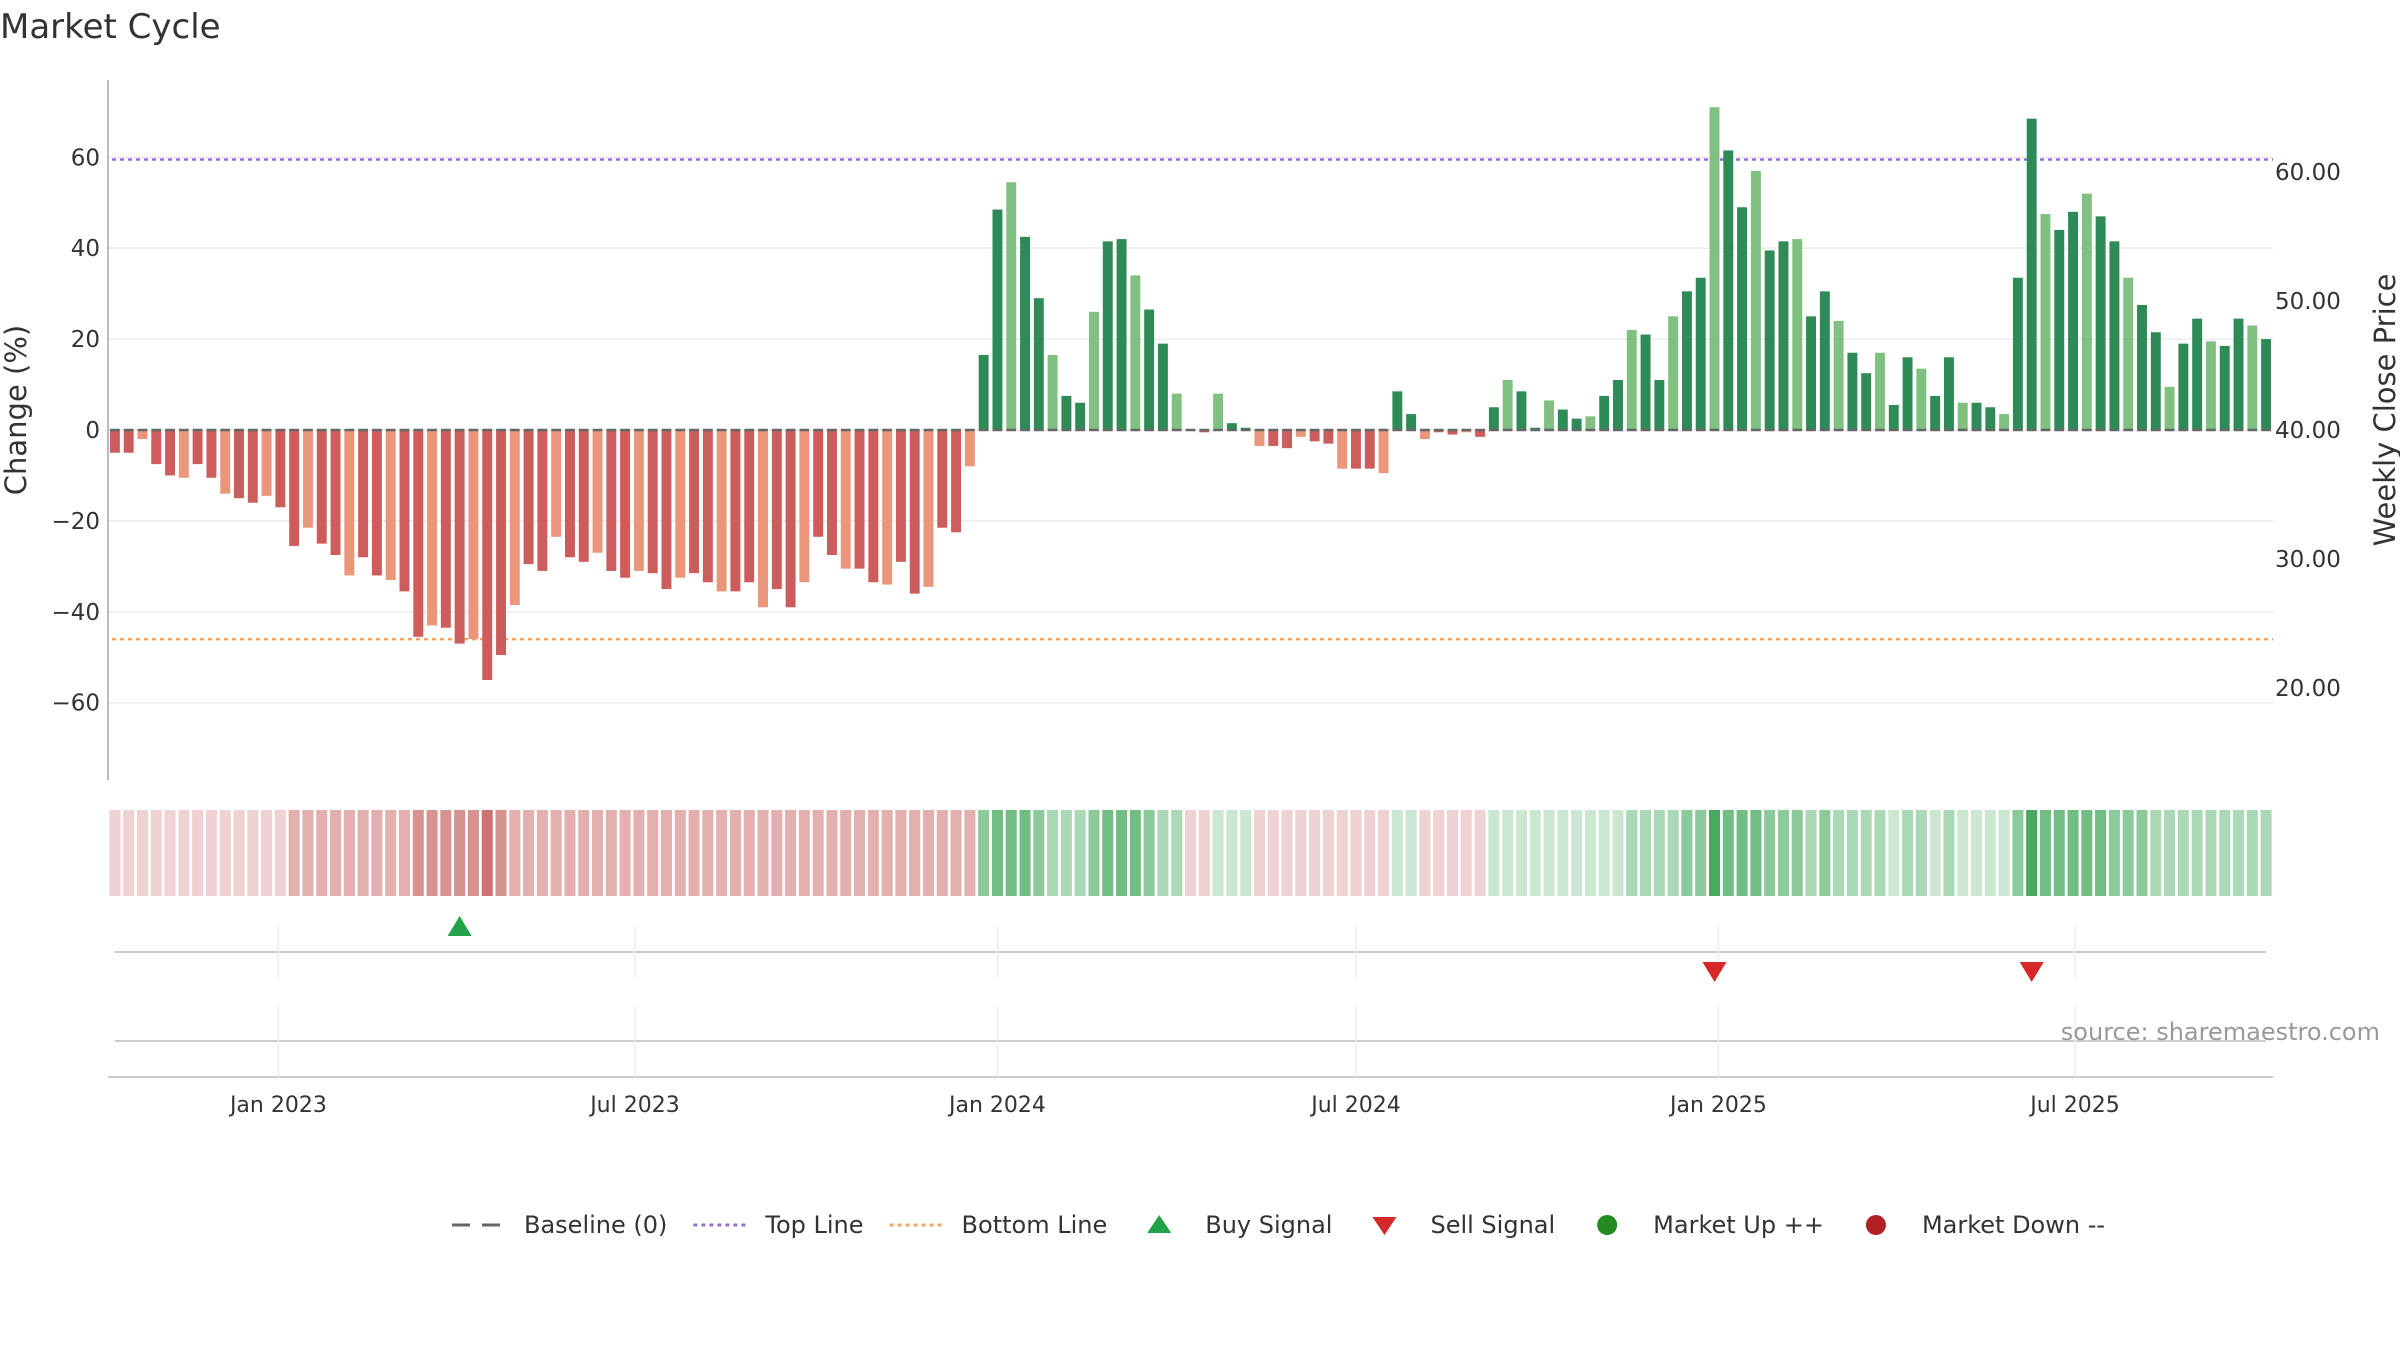 Image resolution: width=2400 pixels, height=1350 pixels. Describe the element at coordinates (2384, 410) in the screenshot. I see `y2-axis-title: Weekly Close Price` at that location.